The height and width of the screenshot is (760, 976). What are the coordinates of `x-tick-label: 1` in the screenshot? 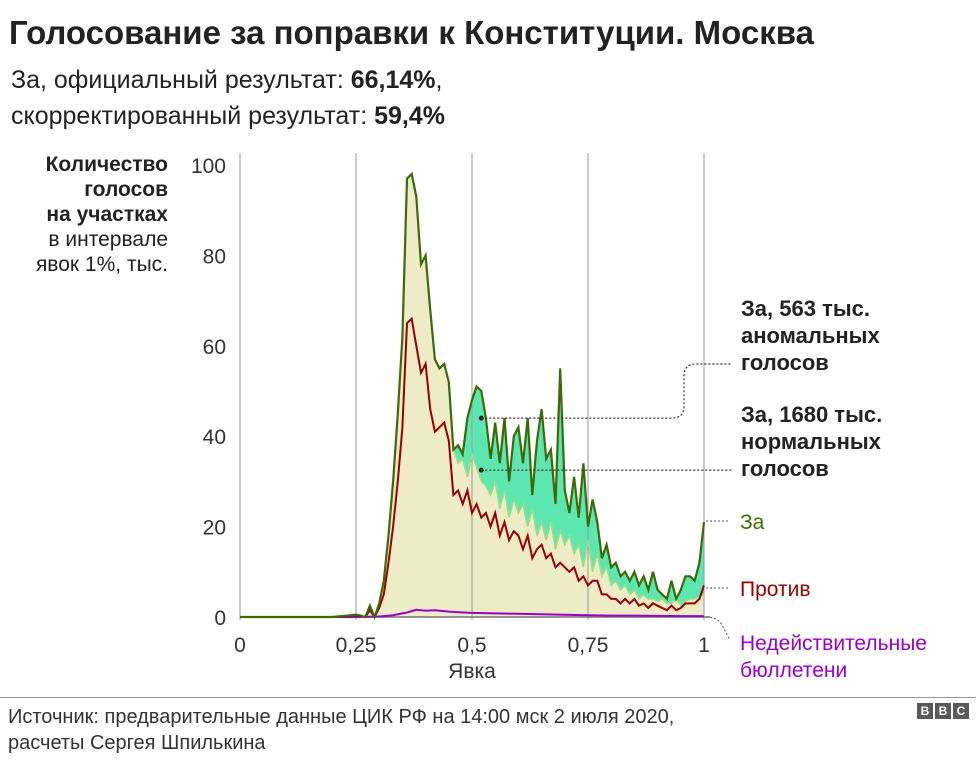 It's located at (704, 645).